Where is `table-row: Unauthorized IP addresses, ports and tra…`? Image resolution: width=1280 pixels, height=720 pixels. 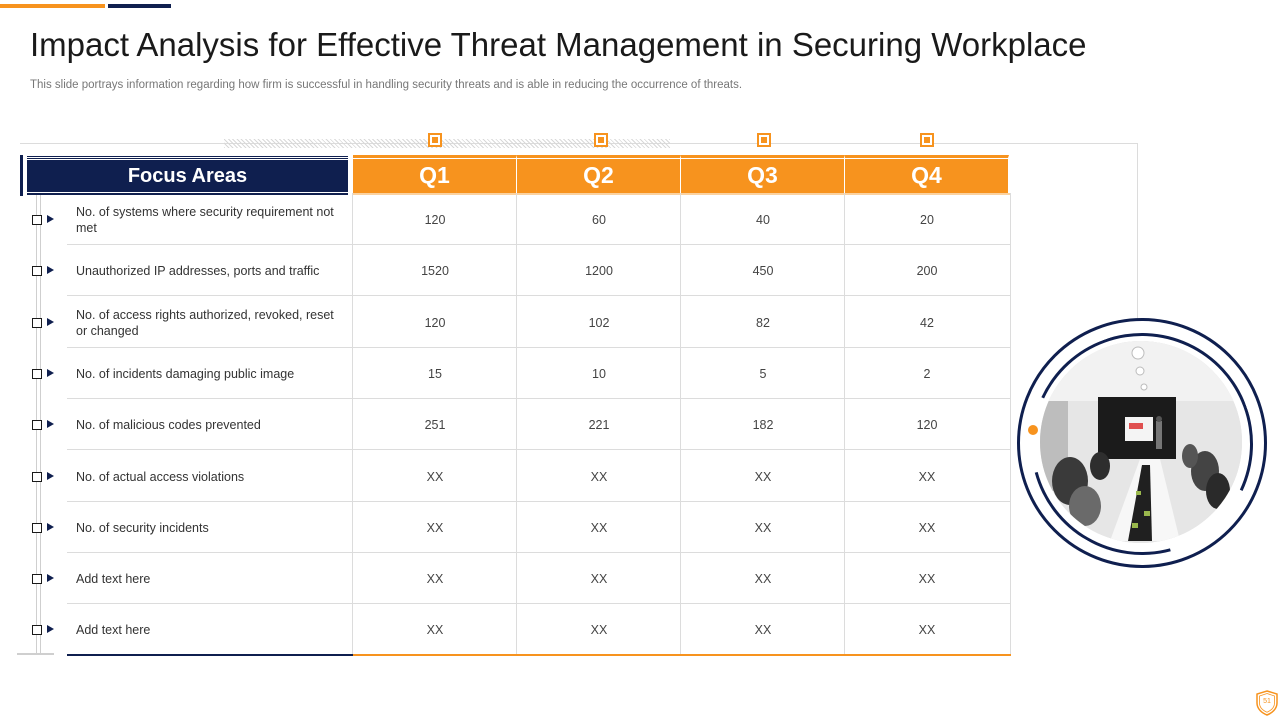
table-row: Unauthorized IP addresses, ports and tra… is located at coordinates (505, 270).